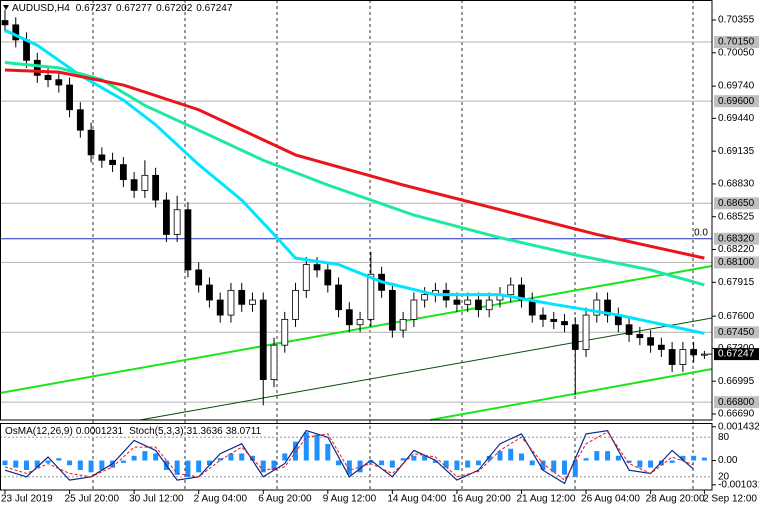 This screenshot has height=510, width=759. What do you see at coordinates (736, 414) in the screenshot?
I see `y-tick-label: 0.66690` at bounding box center [736, 414].